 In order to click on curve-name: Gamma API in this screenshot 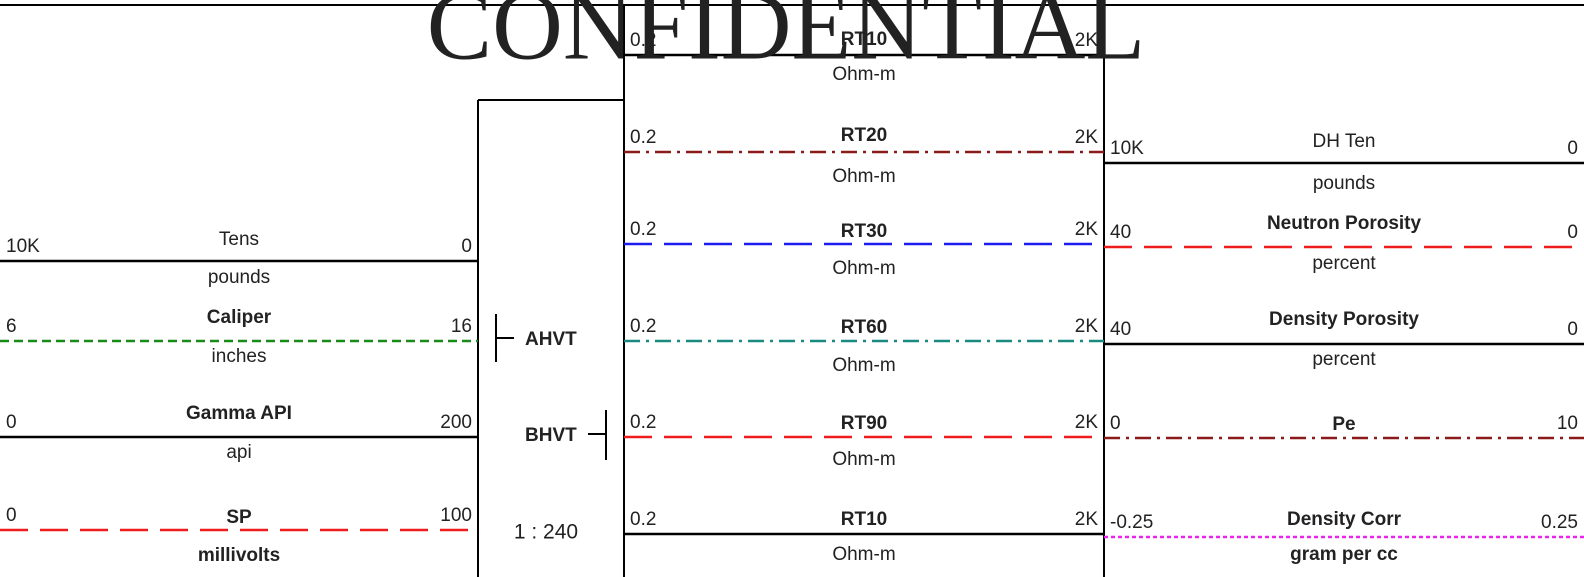, I will do `click(239, 413)`.